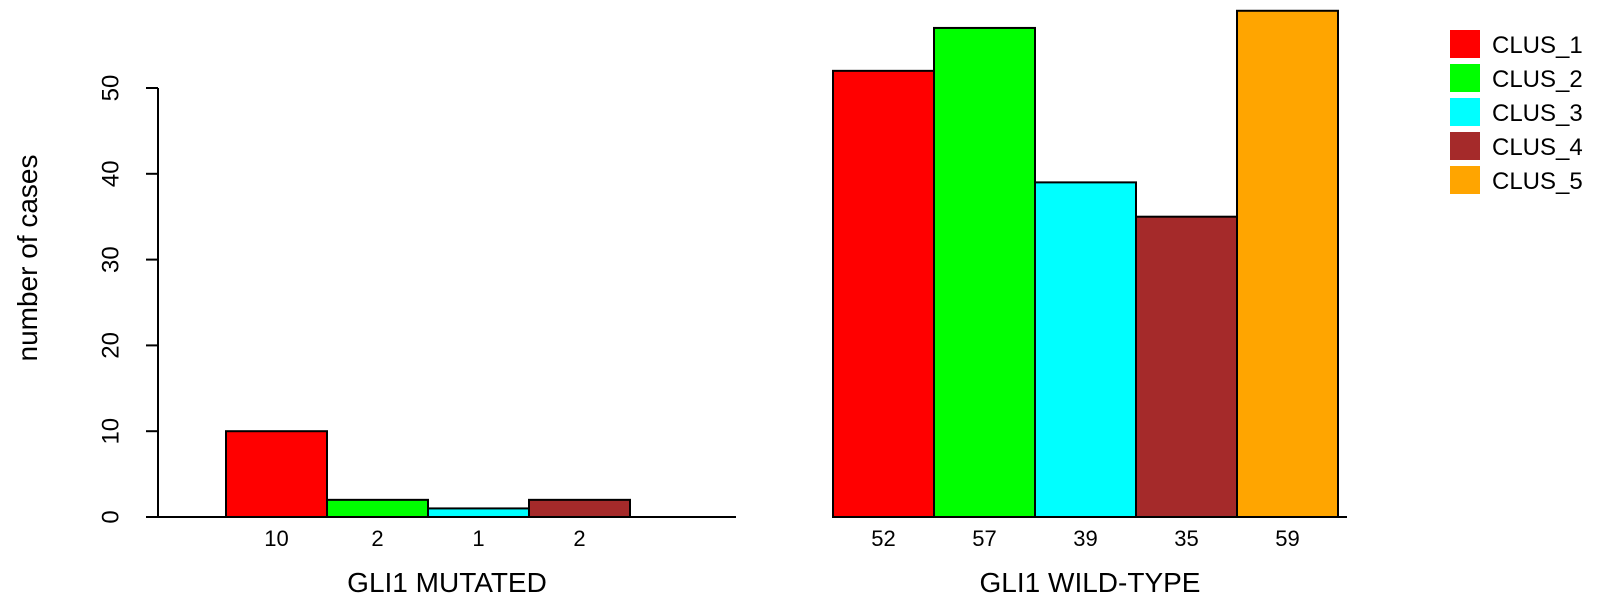 This screenshot has width=1610, height=599. Describe the element at coordinates (1537, 147) in the screenshot. I see `legend-label: CLUS_4` at that location.